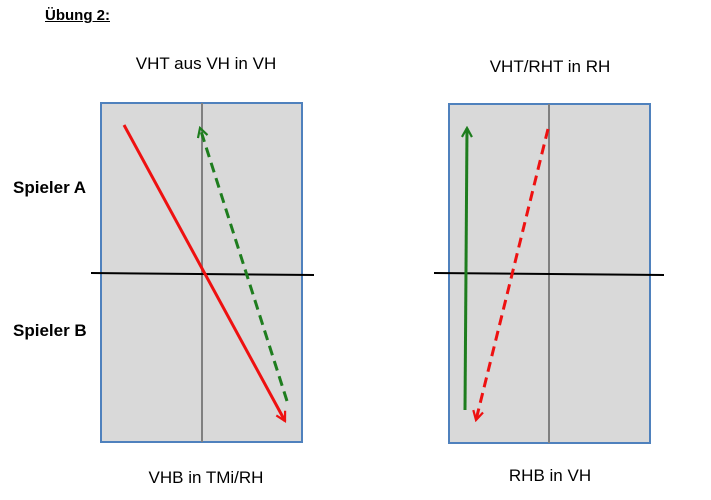 This screenshot has width=711, height=500. I want to click on player-a-label: Spieler A, so click(50, 187).